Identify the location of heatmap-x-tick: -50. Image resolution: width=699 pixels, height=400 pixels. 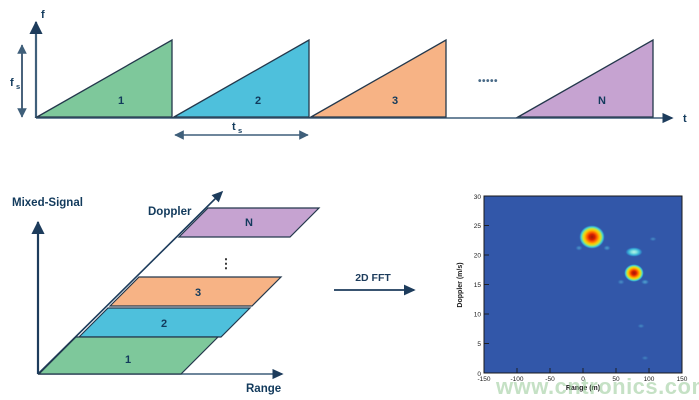
(550, 379).